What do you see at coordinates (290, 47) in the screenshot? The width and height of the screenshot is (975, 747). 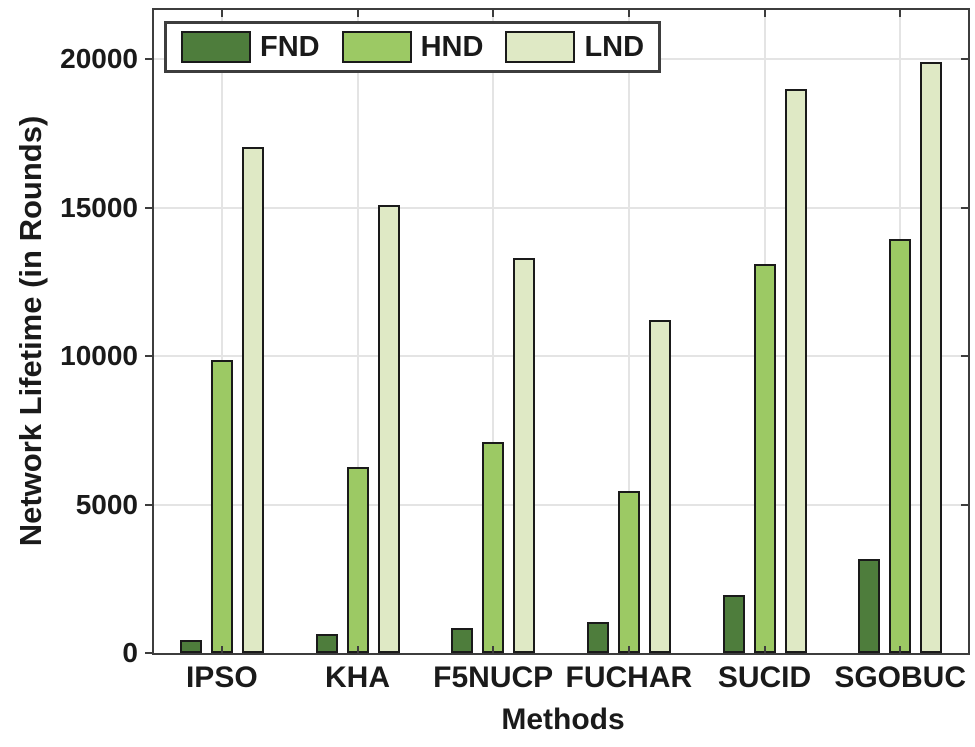 I see `legend-label-fnd: FND` at bounding box center [290, 47].